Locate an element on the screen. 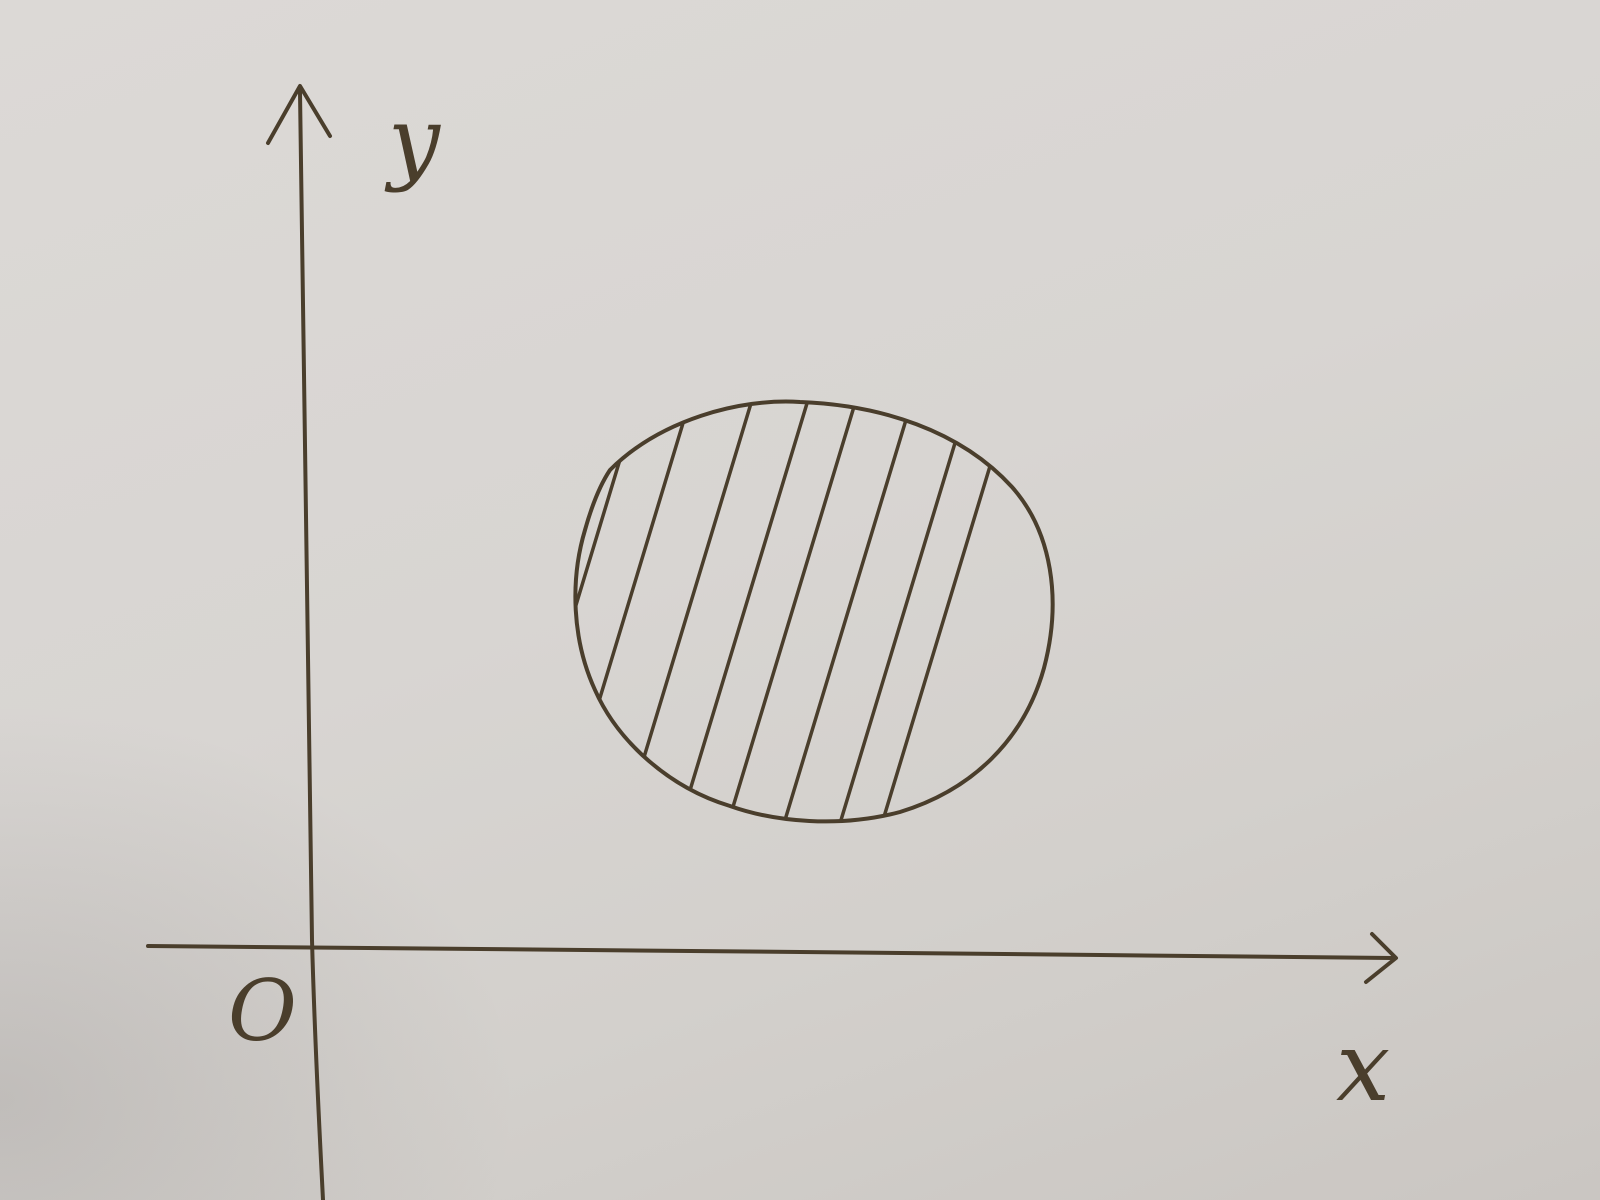  y-axis-line is located at coordinates (311, 645).